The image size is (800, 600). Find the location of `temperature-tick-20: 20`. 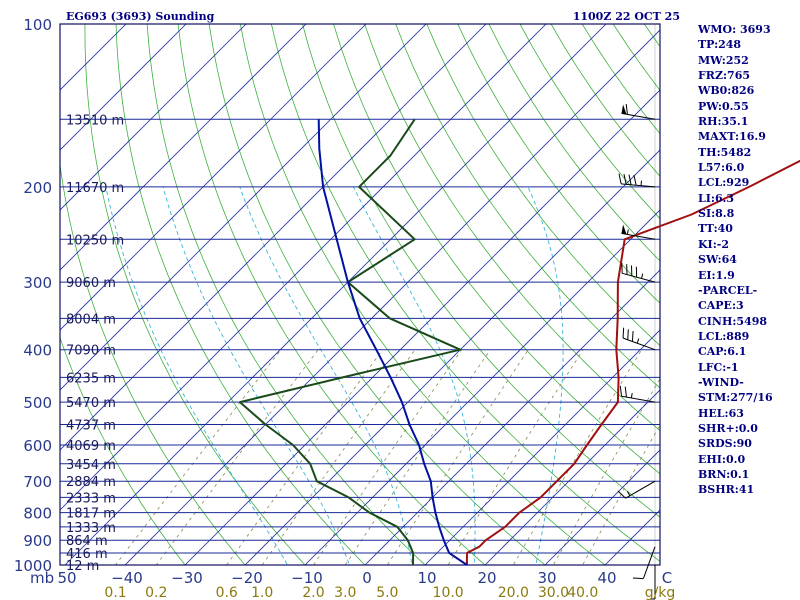

temperature-tick-20: 20 is located at coordinates (486, 578).